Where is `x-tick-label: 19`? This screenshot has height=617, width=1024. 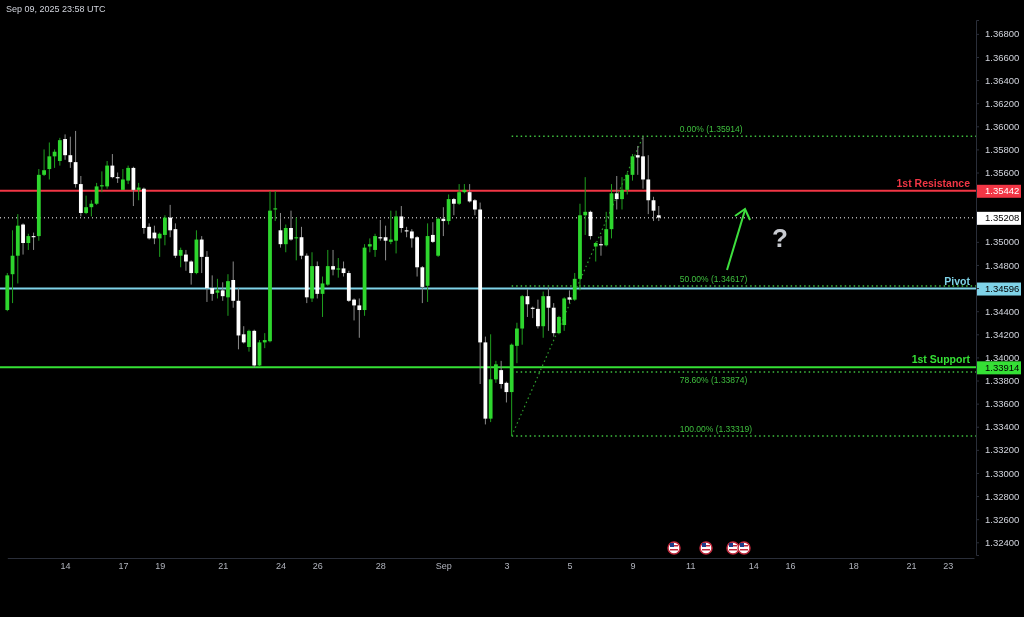
x-tick-label: 19 is located at coordinates (160, 566).